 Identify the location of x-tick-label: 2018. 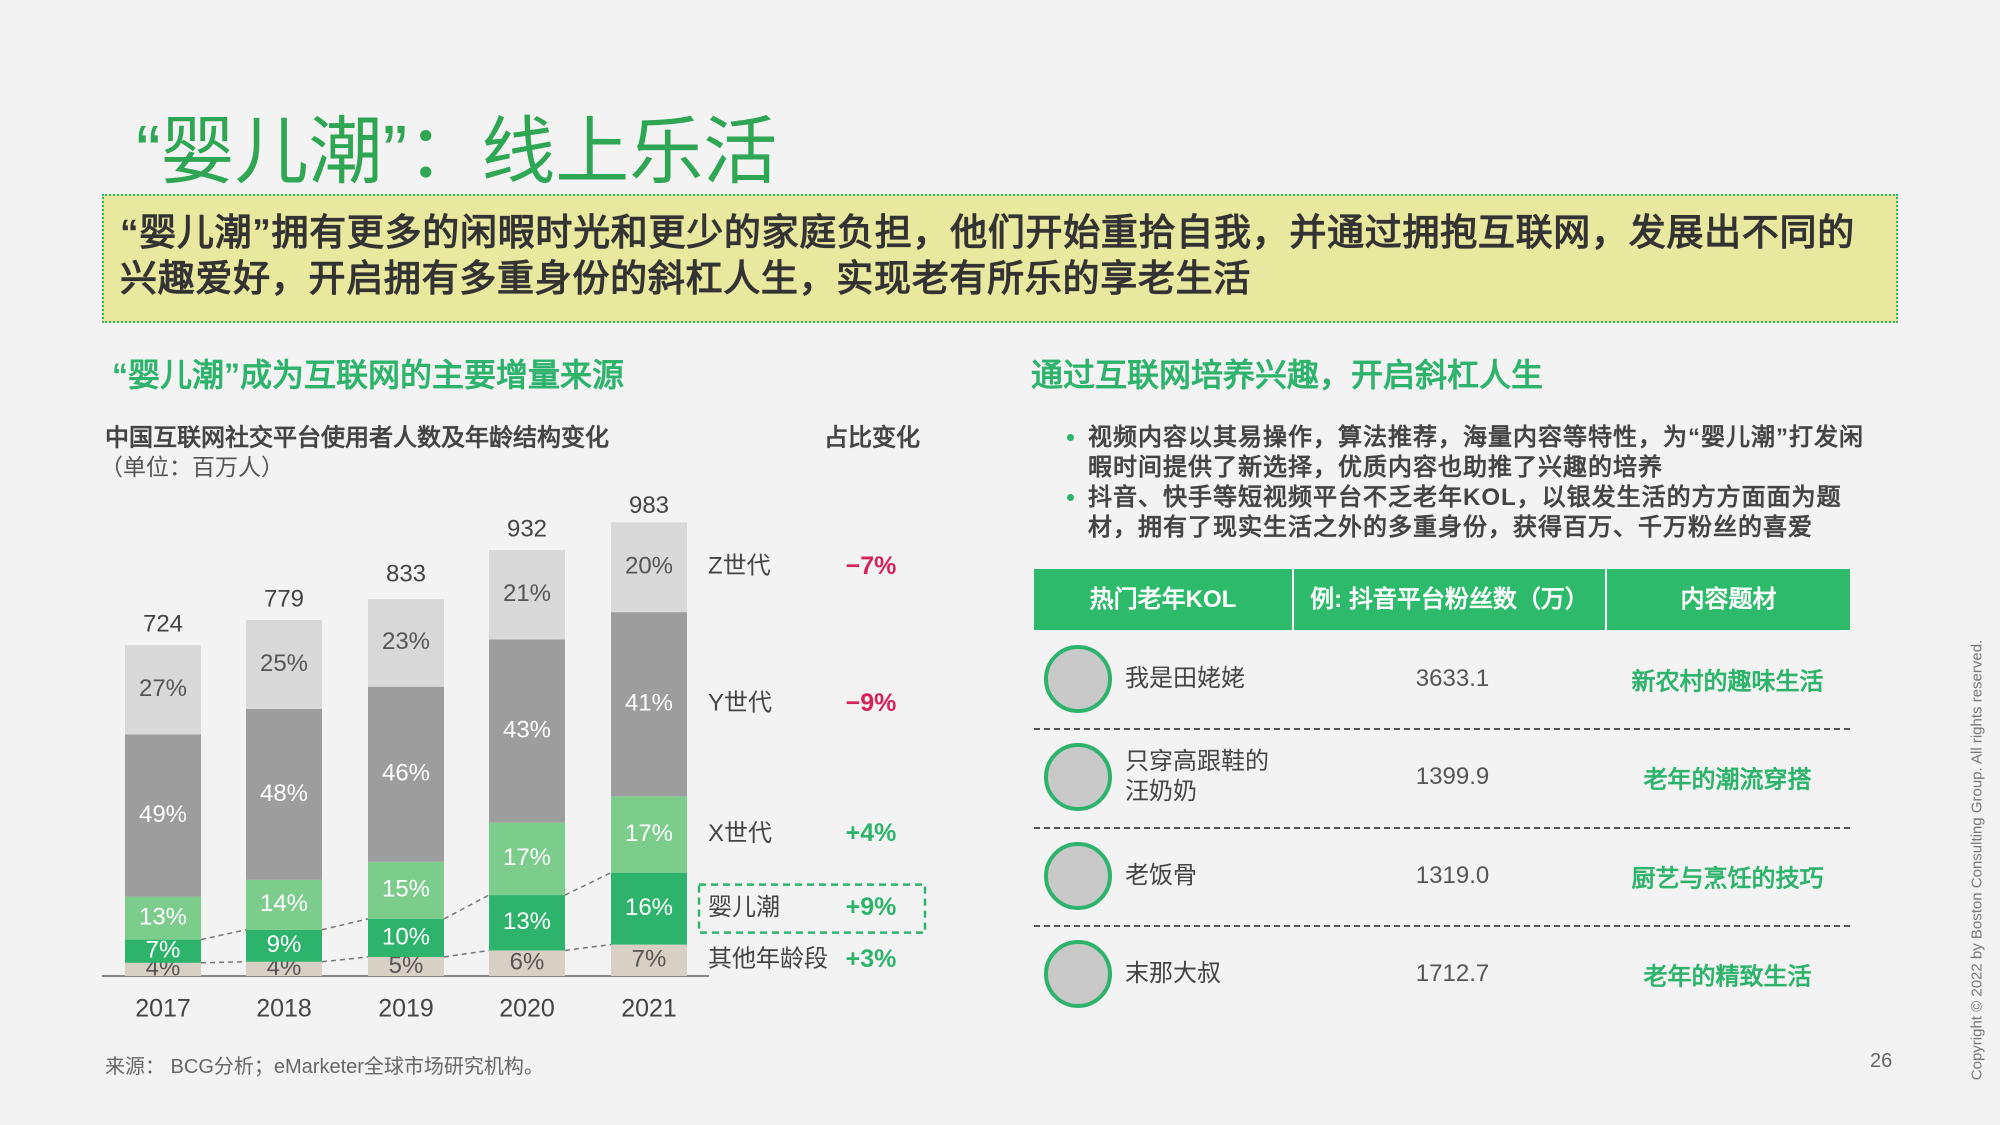
(284, 1009).